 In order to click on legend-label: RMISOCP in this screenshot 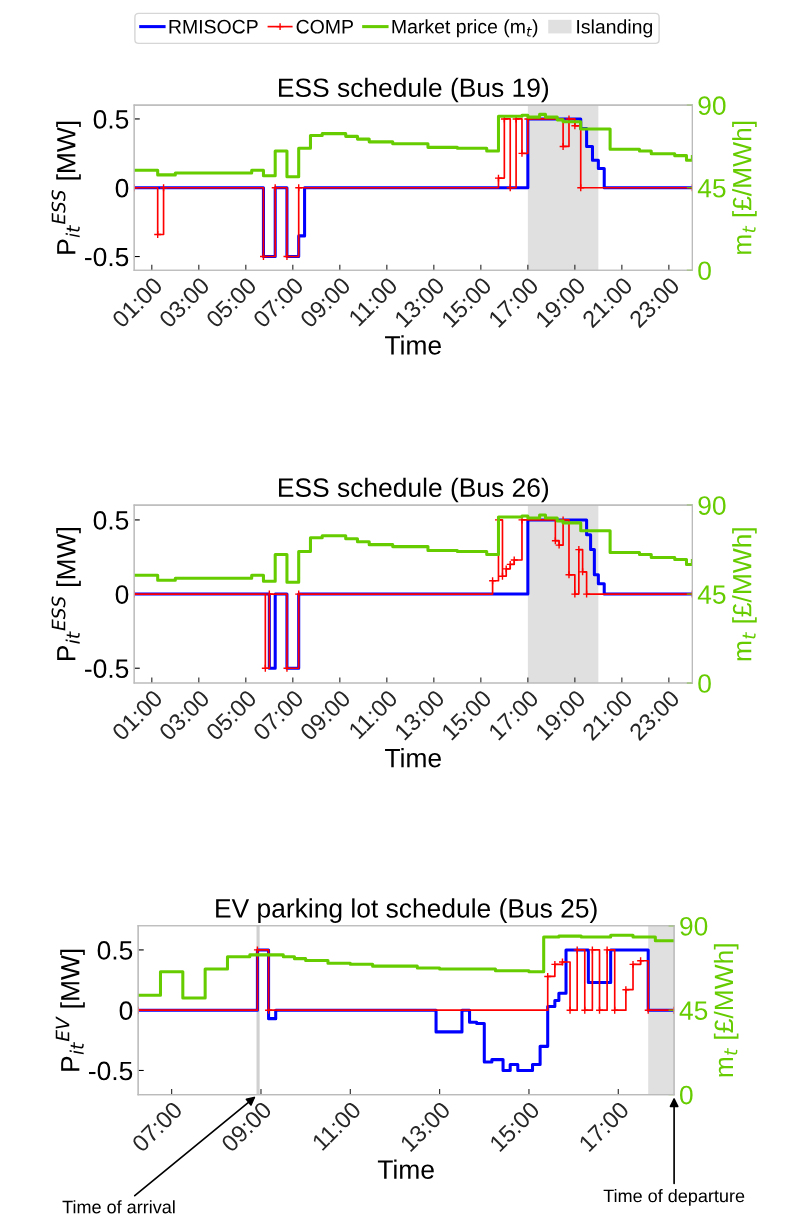, I will do `click(213, 26)`.